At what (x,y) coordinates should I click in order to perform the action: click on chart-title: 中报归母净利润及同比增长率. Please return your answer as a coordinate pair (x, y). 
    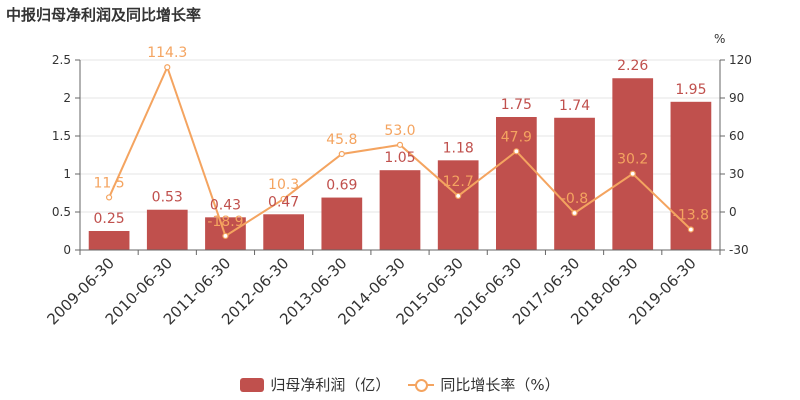
    Looking at the image, I should click on (104, 15).